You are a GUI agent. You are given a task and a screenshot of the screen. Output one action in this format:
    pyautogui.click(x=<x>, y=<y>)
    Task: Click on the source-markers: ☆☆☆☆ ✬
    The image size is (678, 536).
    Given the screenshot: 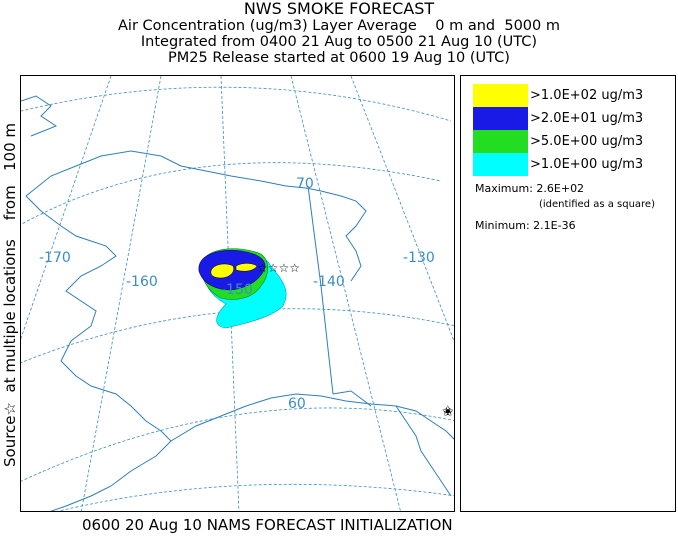 What is the action you would take?
    pyautogui.click(x=355, y=340)
    